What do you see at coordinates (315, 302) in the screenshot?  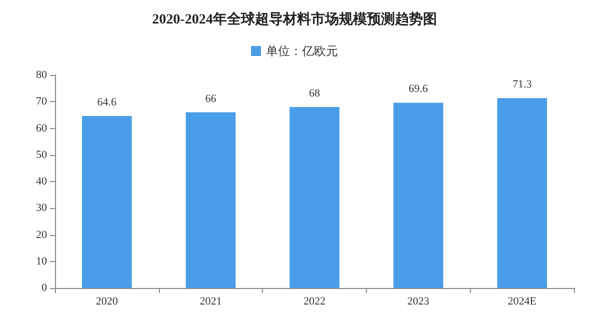 I see `x-tick-label: 2022` at bounding box center [315, 302].